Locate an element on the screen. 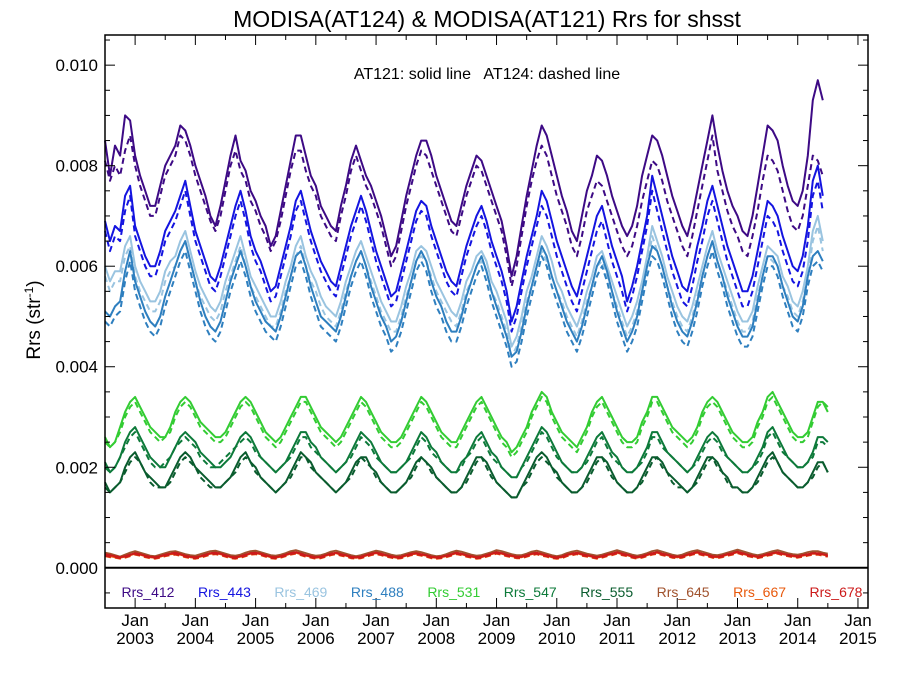 This screenshot has width=900, height=675. series-rrs-645-at121-solid is located at coordinates (466, 553).